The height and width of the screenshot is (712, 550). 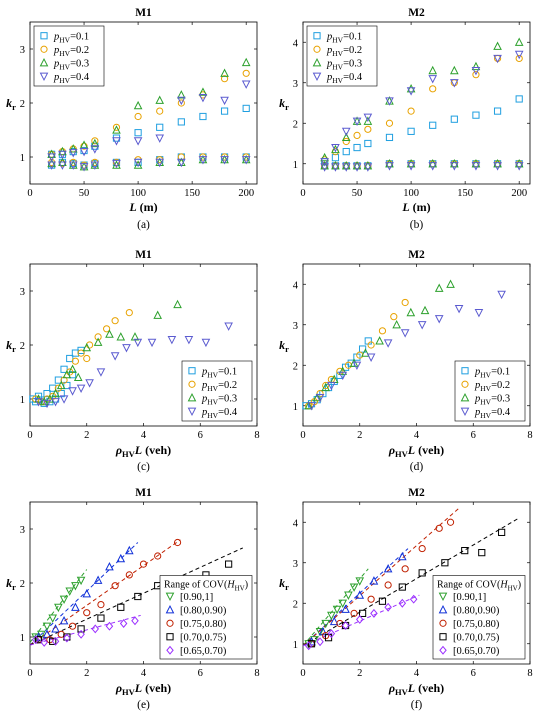 I want to click on y-tick-label: 4, so click(x=296, y=285).